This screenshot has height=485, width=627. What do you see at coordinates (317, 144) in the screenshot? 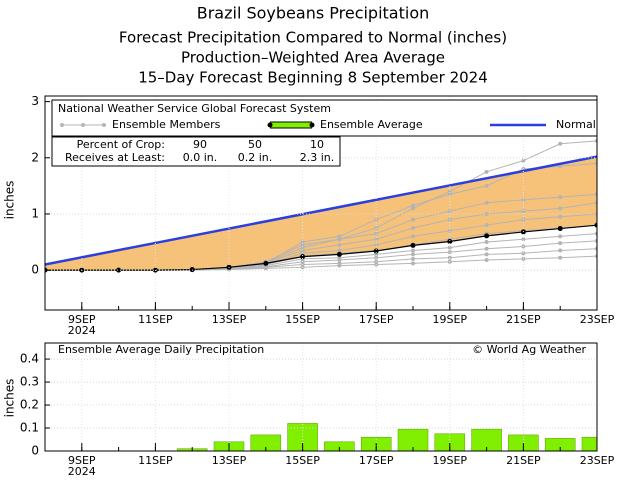
I see `table-cell: 10` at bounding box center [317, 144].